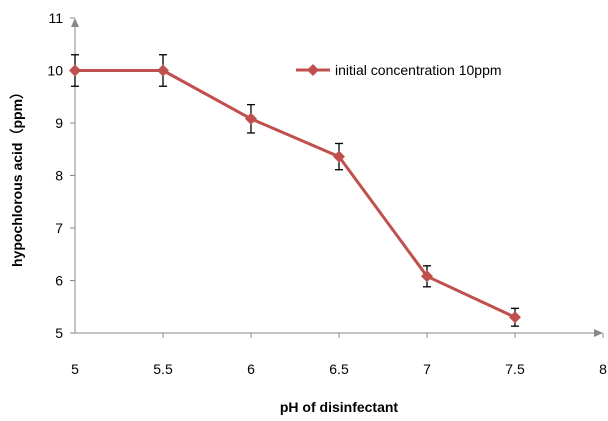 This screenshot has width=608, height=421. Describe the element at coordinates (427, 369) in the screenshot. I see `x-tick-label: 7` at that location.